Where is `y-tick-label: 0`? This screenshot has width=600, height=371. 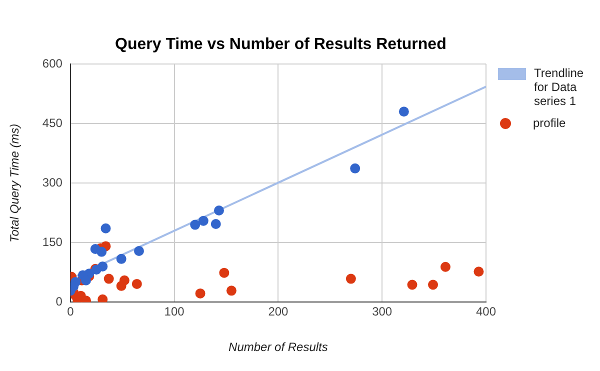 y-tick-label: 0 is located at coordinates (59, 301).